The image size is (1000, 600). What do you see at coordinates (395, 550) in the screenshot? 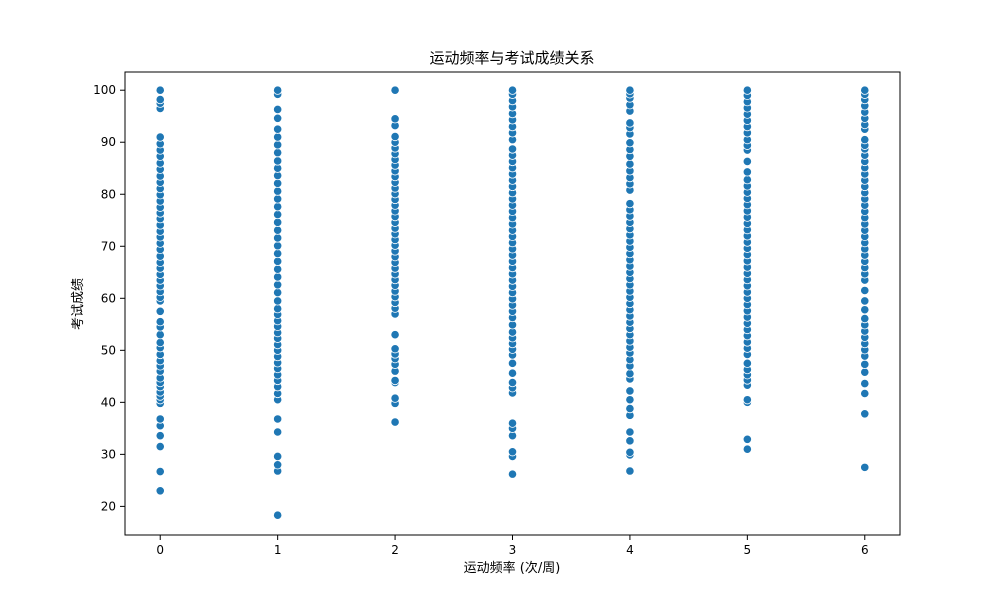
I see `x-tick-label: 2` at bounding box center [395, 550].